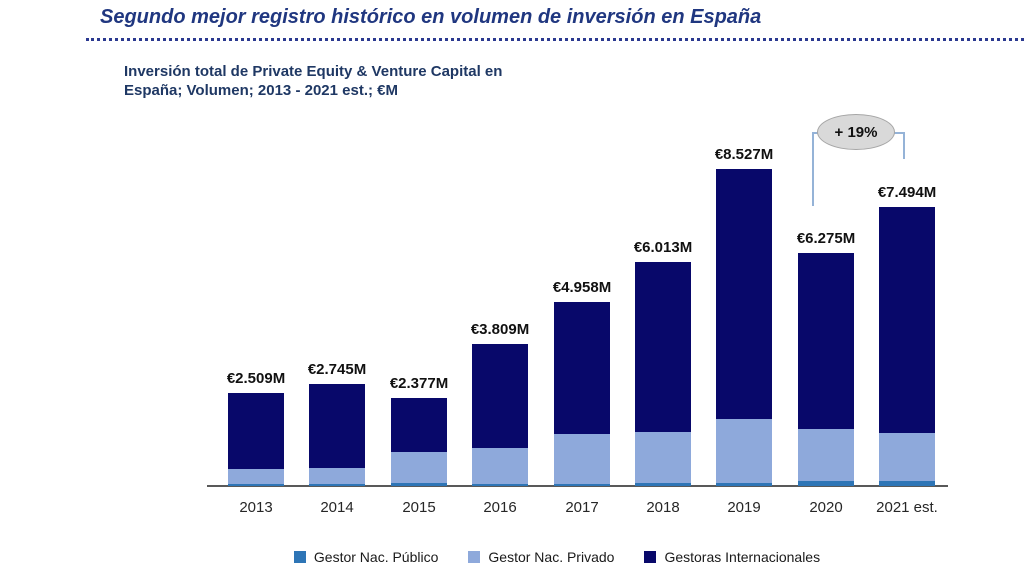 This screenshot has width=1024, height=576. What do you see at coordinates (907, 507) in the screenshot?
I see `x-axis-label: 2021 est.` at bounding box center [907, 507].